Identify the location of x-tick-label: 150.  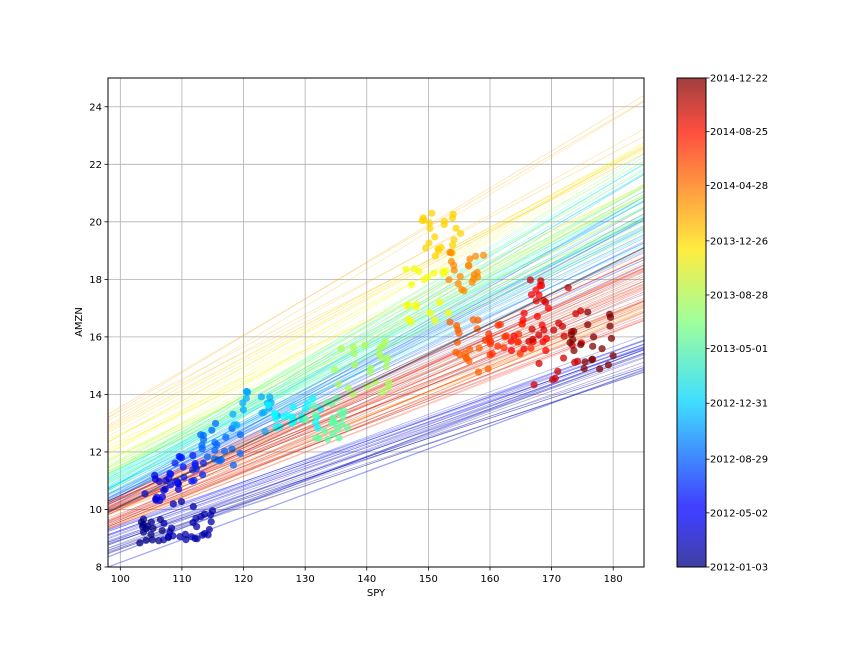
(428, 579).